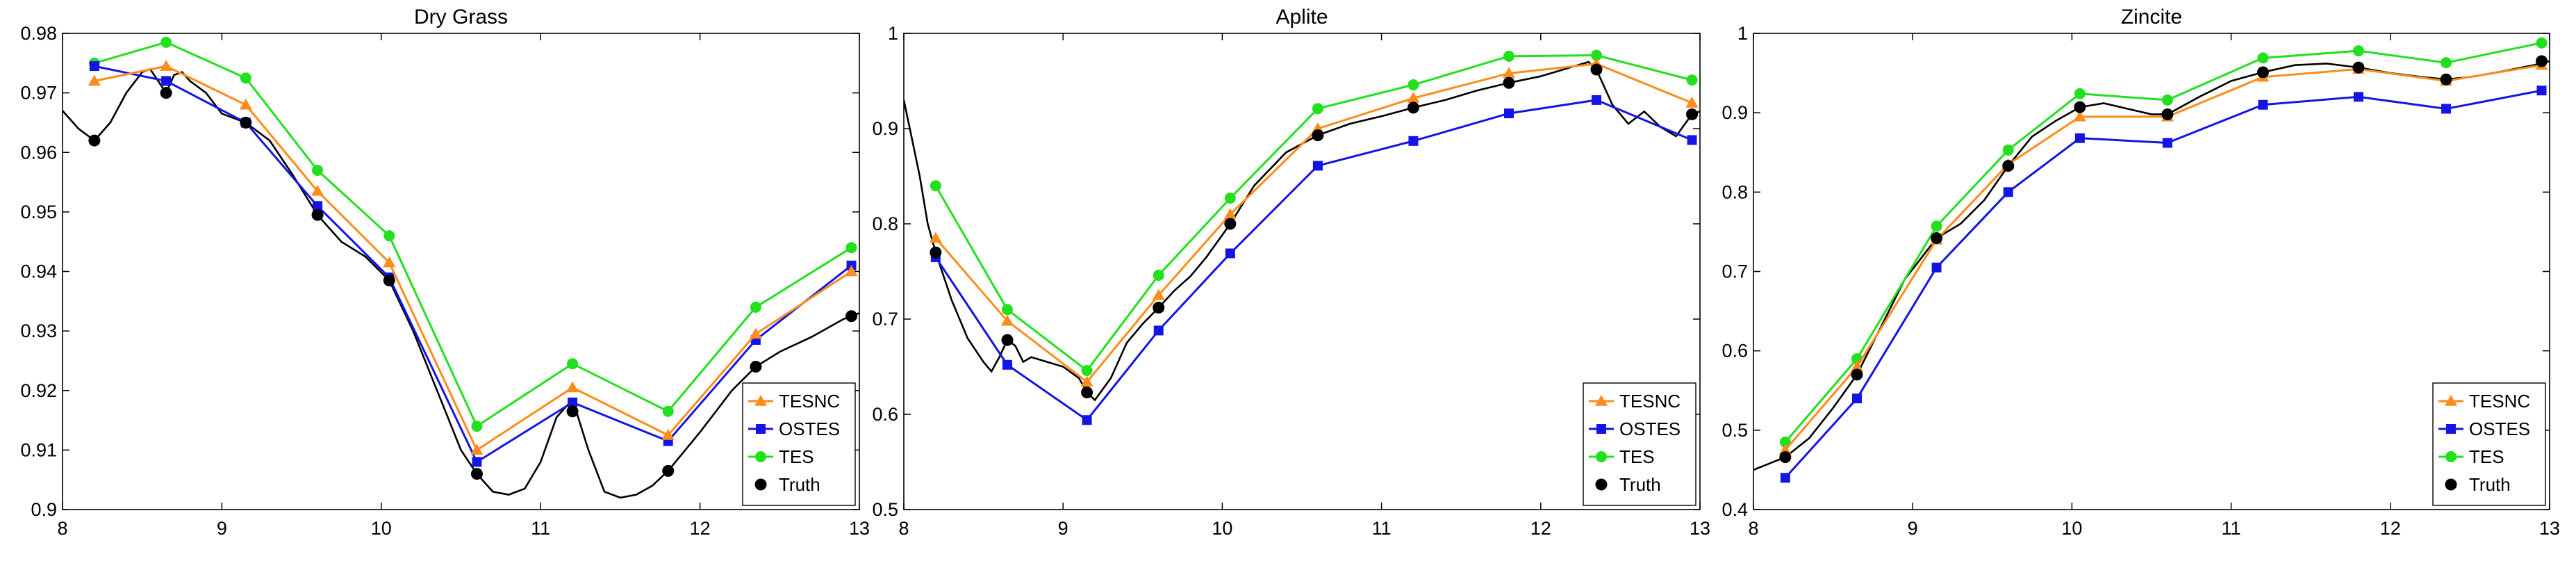 Image resolution: width=2576 pixels, height=561 pixels. What do you see at coordinates (39, 212) in the screenshot?
I see `y-tick-label: 0.95` at bounding box center [39, 212].